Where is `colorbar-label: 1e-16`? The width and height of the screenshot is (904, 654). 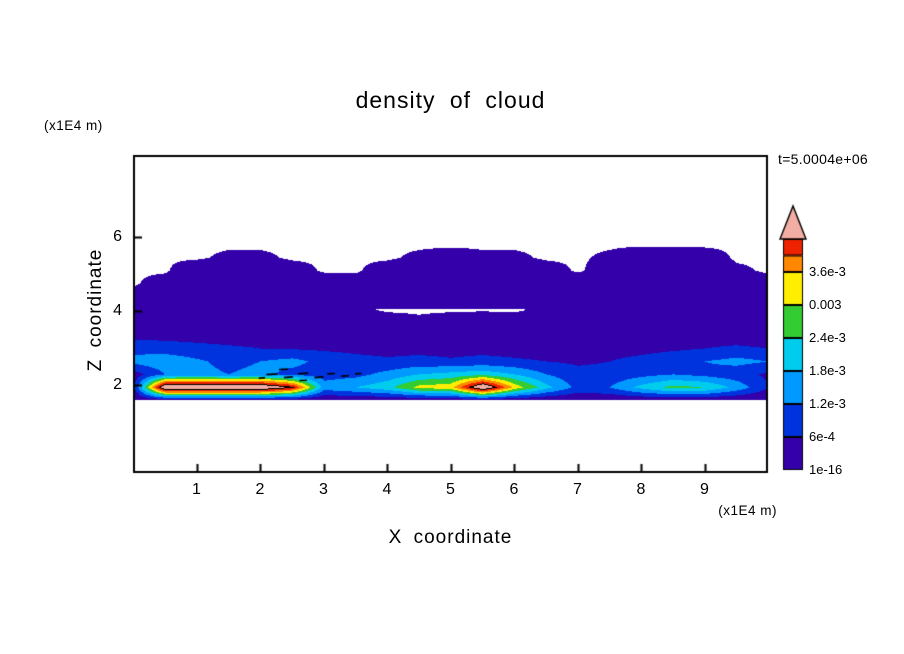
colorbar-label: 1e-16 is located at coordinates (826, 469).